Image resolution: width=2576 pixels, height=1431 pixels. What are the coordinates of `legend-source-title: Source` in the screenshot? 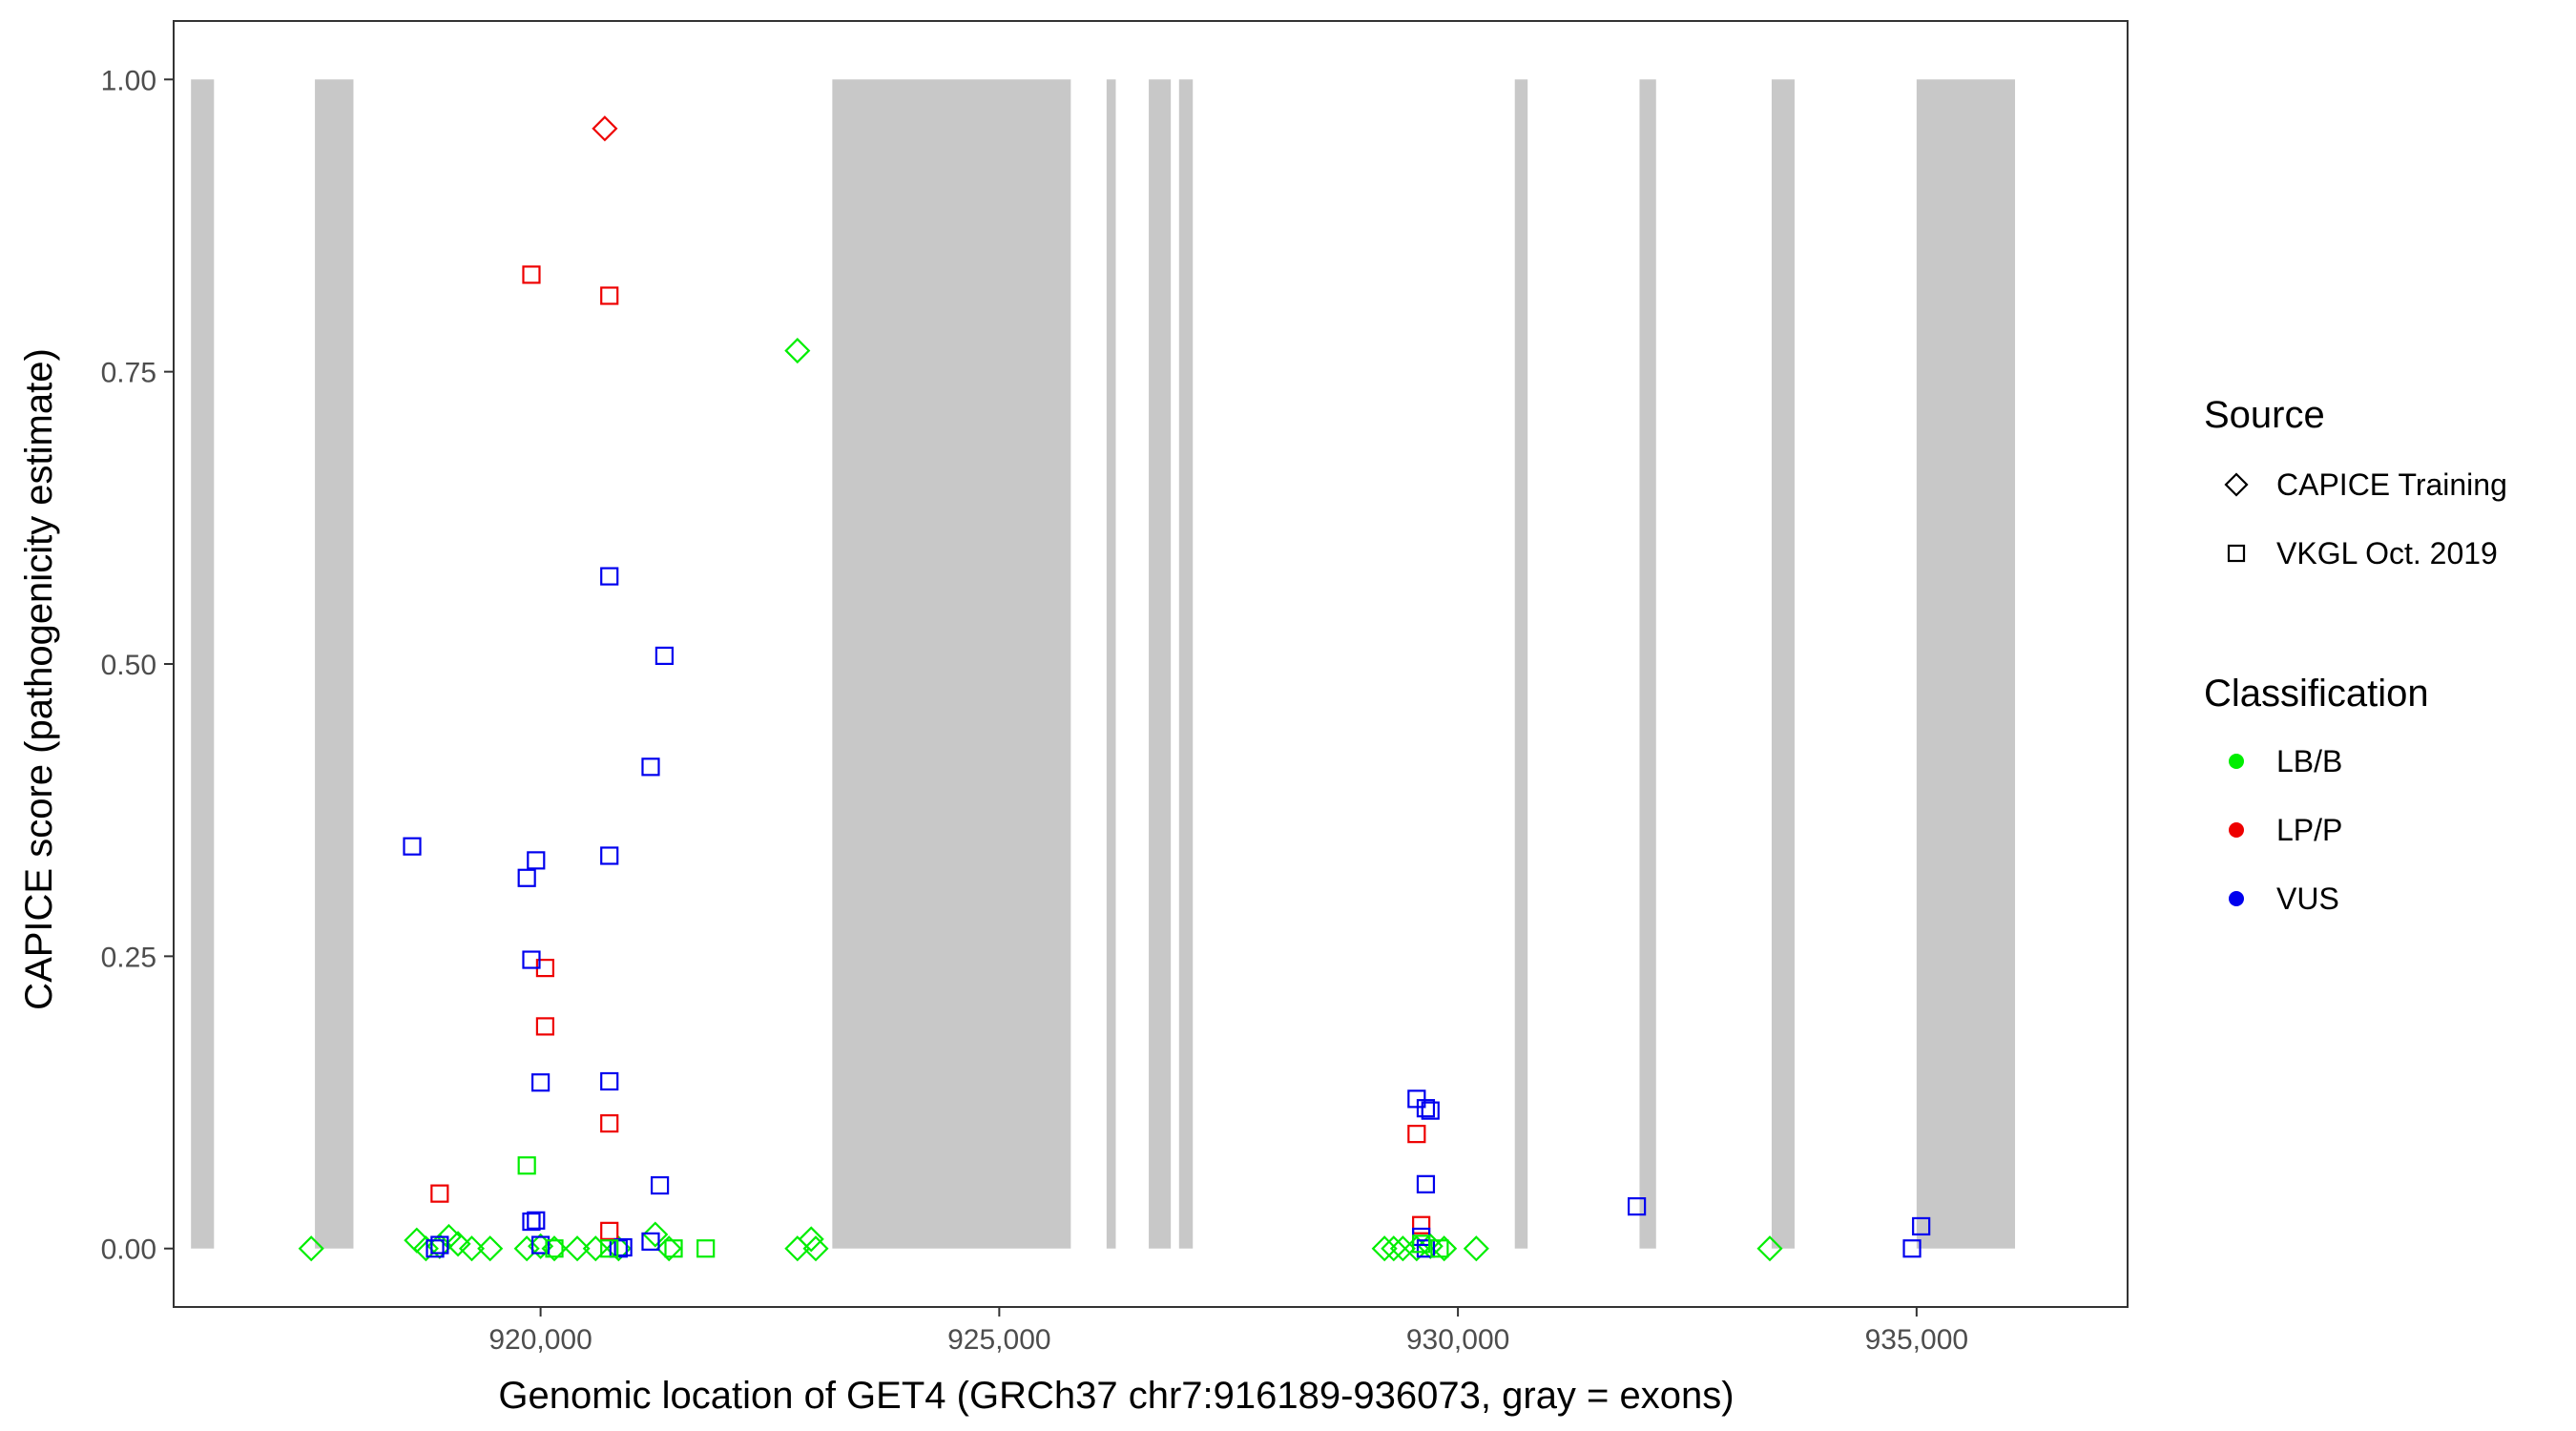 It's located at (2264, 415).